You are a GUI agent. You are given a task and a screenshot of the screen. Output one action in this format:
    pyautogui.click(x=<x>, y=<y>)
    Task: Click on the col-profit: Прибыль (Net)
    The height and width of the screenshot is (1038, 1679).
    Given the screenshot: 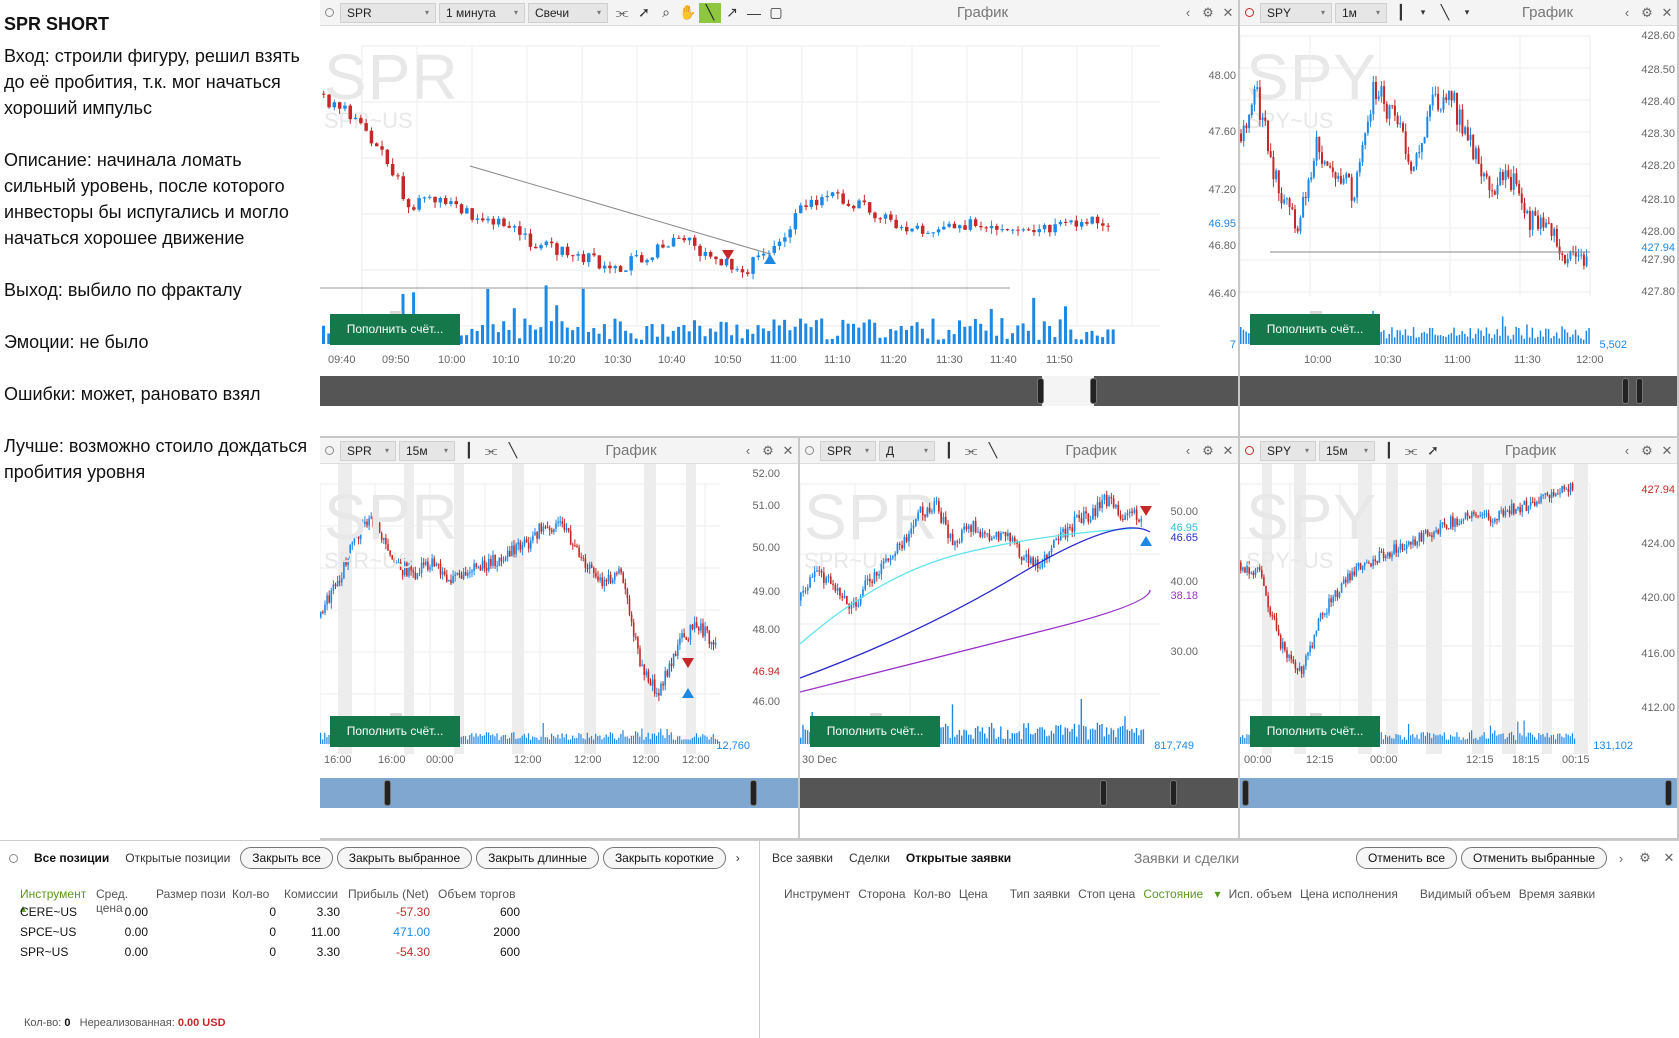 What is the action you would take?
    pyautogui.click(x=388, y=894)
    